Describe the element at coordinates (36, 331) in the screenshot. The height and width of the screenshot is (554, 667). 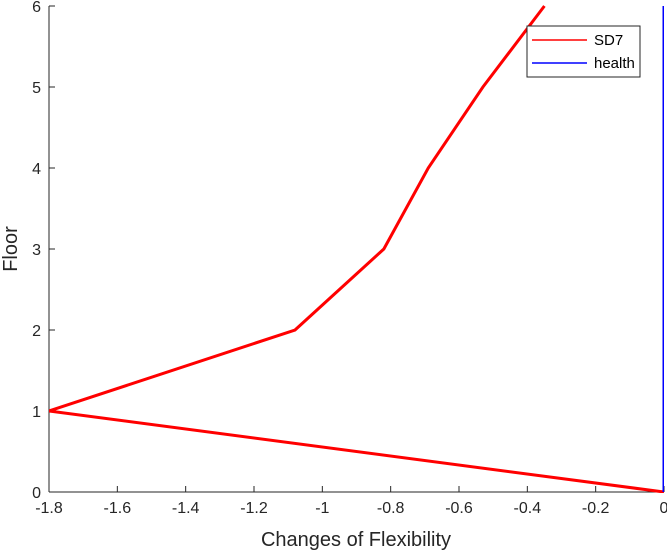
I see `y-tick-label: 2` at that location.